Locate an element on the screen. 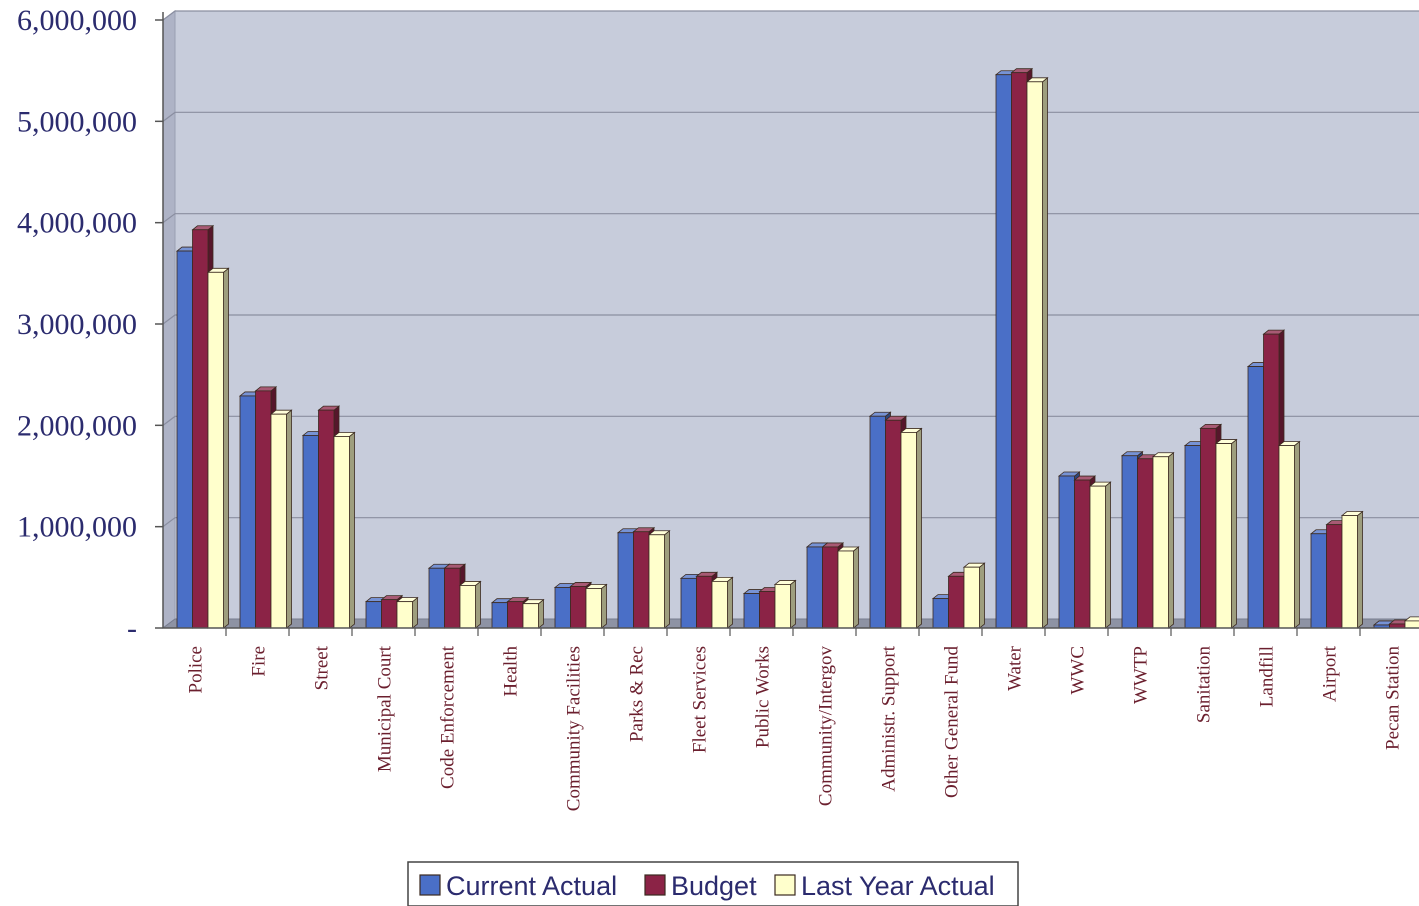 This screenshot has width=1419, height=906. x-tick-label: Police is located at coordinates (196, 670).